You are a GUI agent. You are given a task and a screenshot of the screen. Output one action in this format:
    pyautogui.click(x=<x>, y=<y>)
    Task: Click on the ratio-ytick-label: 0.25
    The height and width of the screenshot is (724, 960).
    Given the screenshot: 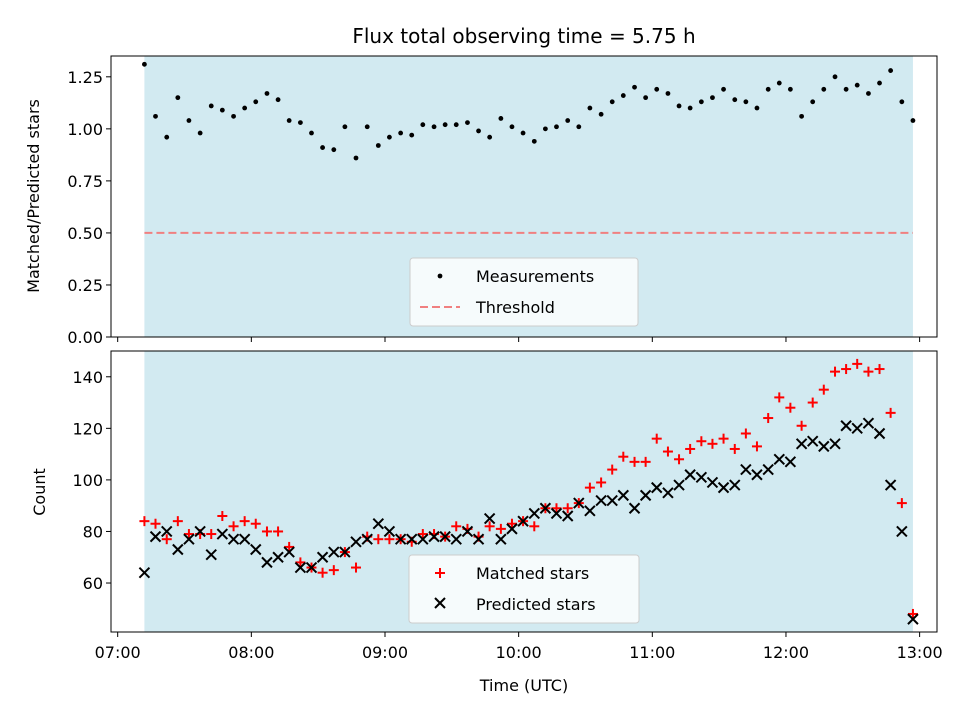 What is the action you would take?
    pyautogui.click(x=85, y=285)
    